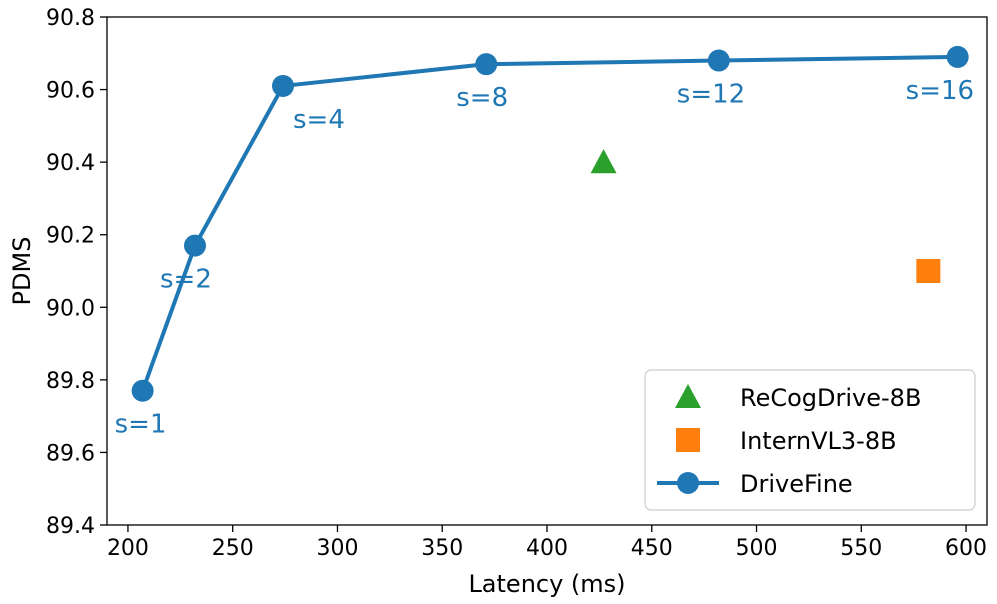 The width and height of the screenshot is (997, 604). I want to click on data-point-square, so click(928, 271).